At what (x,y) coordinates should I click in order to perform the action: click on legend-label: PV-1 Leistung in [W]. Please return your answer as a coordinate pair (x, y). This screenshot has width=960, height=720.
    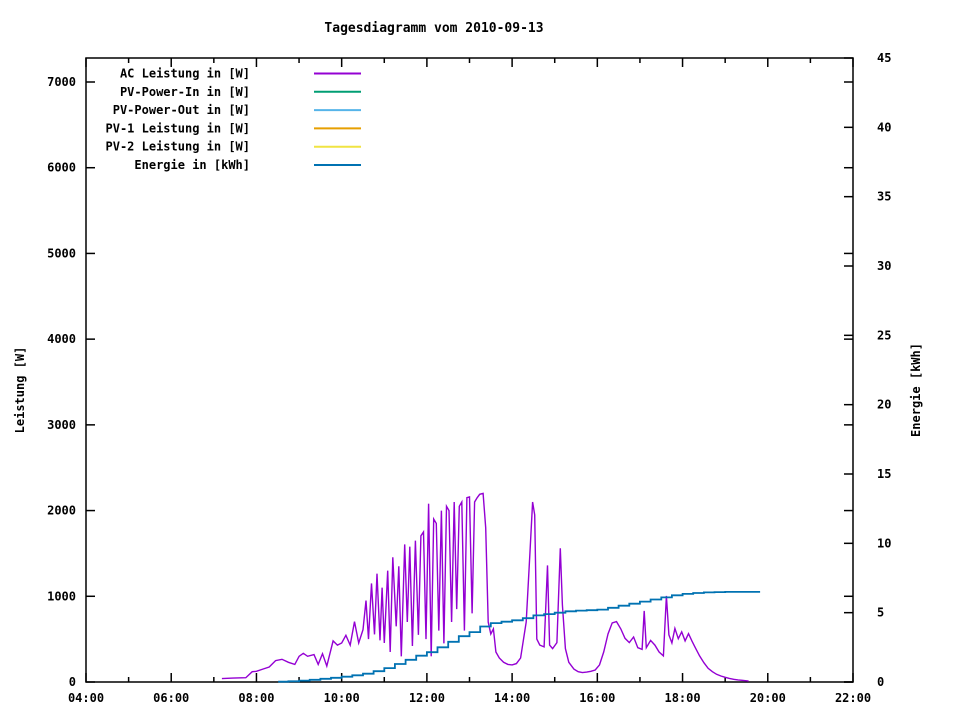
    Looking at the image, I should click on (178, 128).